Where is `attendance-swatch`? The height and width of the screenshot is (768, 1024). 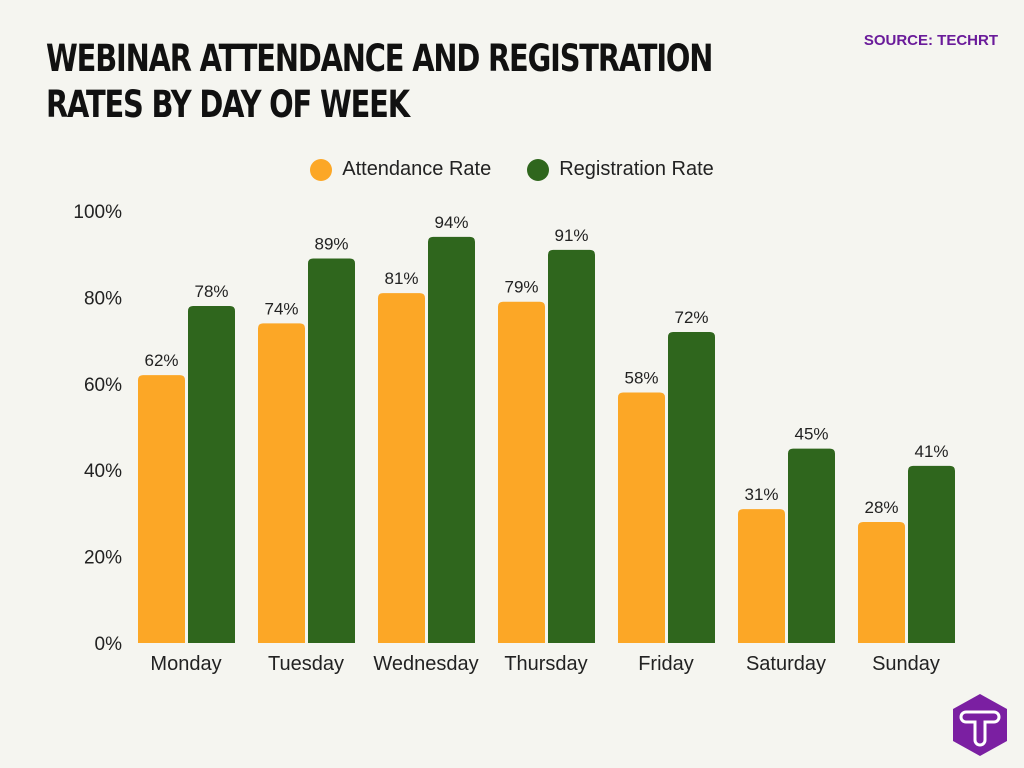
attendance-swatch is located at coordinates (321, 169).